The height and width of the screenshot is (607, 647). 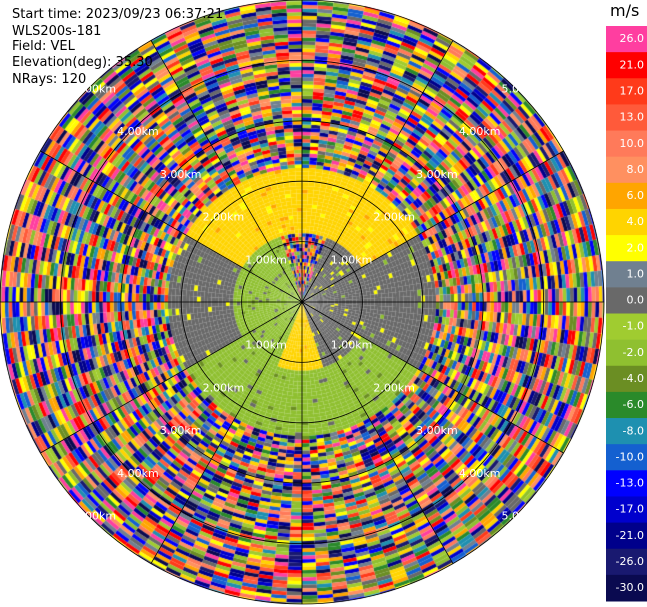 What do you see at coordinates (624, 10) in the screenshot?
I see `colorbar-unit-label: m/s` at bounding box center [624, 10].